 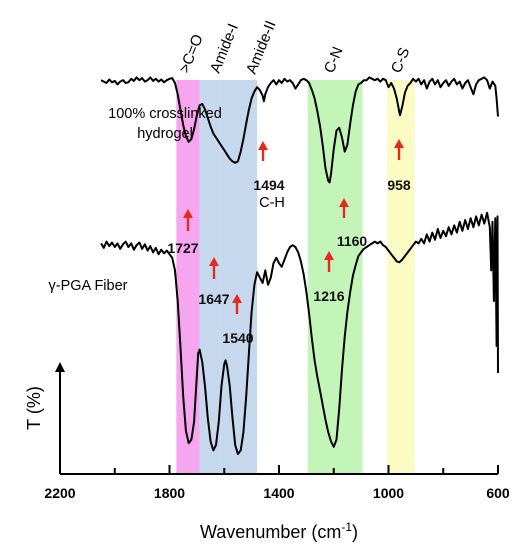 I want to click on band-label-2: Amide-II, so click(x=261, y=47).